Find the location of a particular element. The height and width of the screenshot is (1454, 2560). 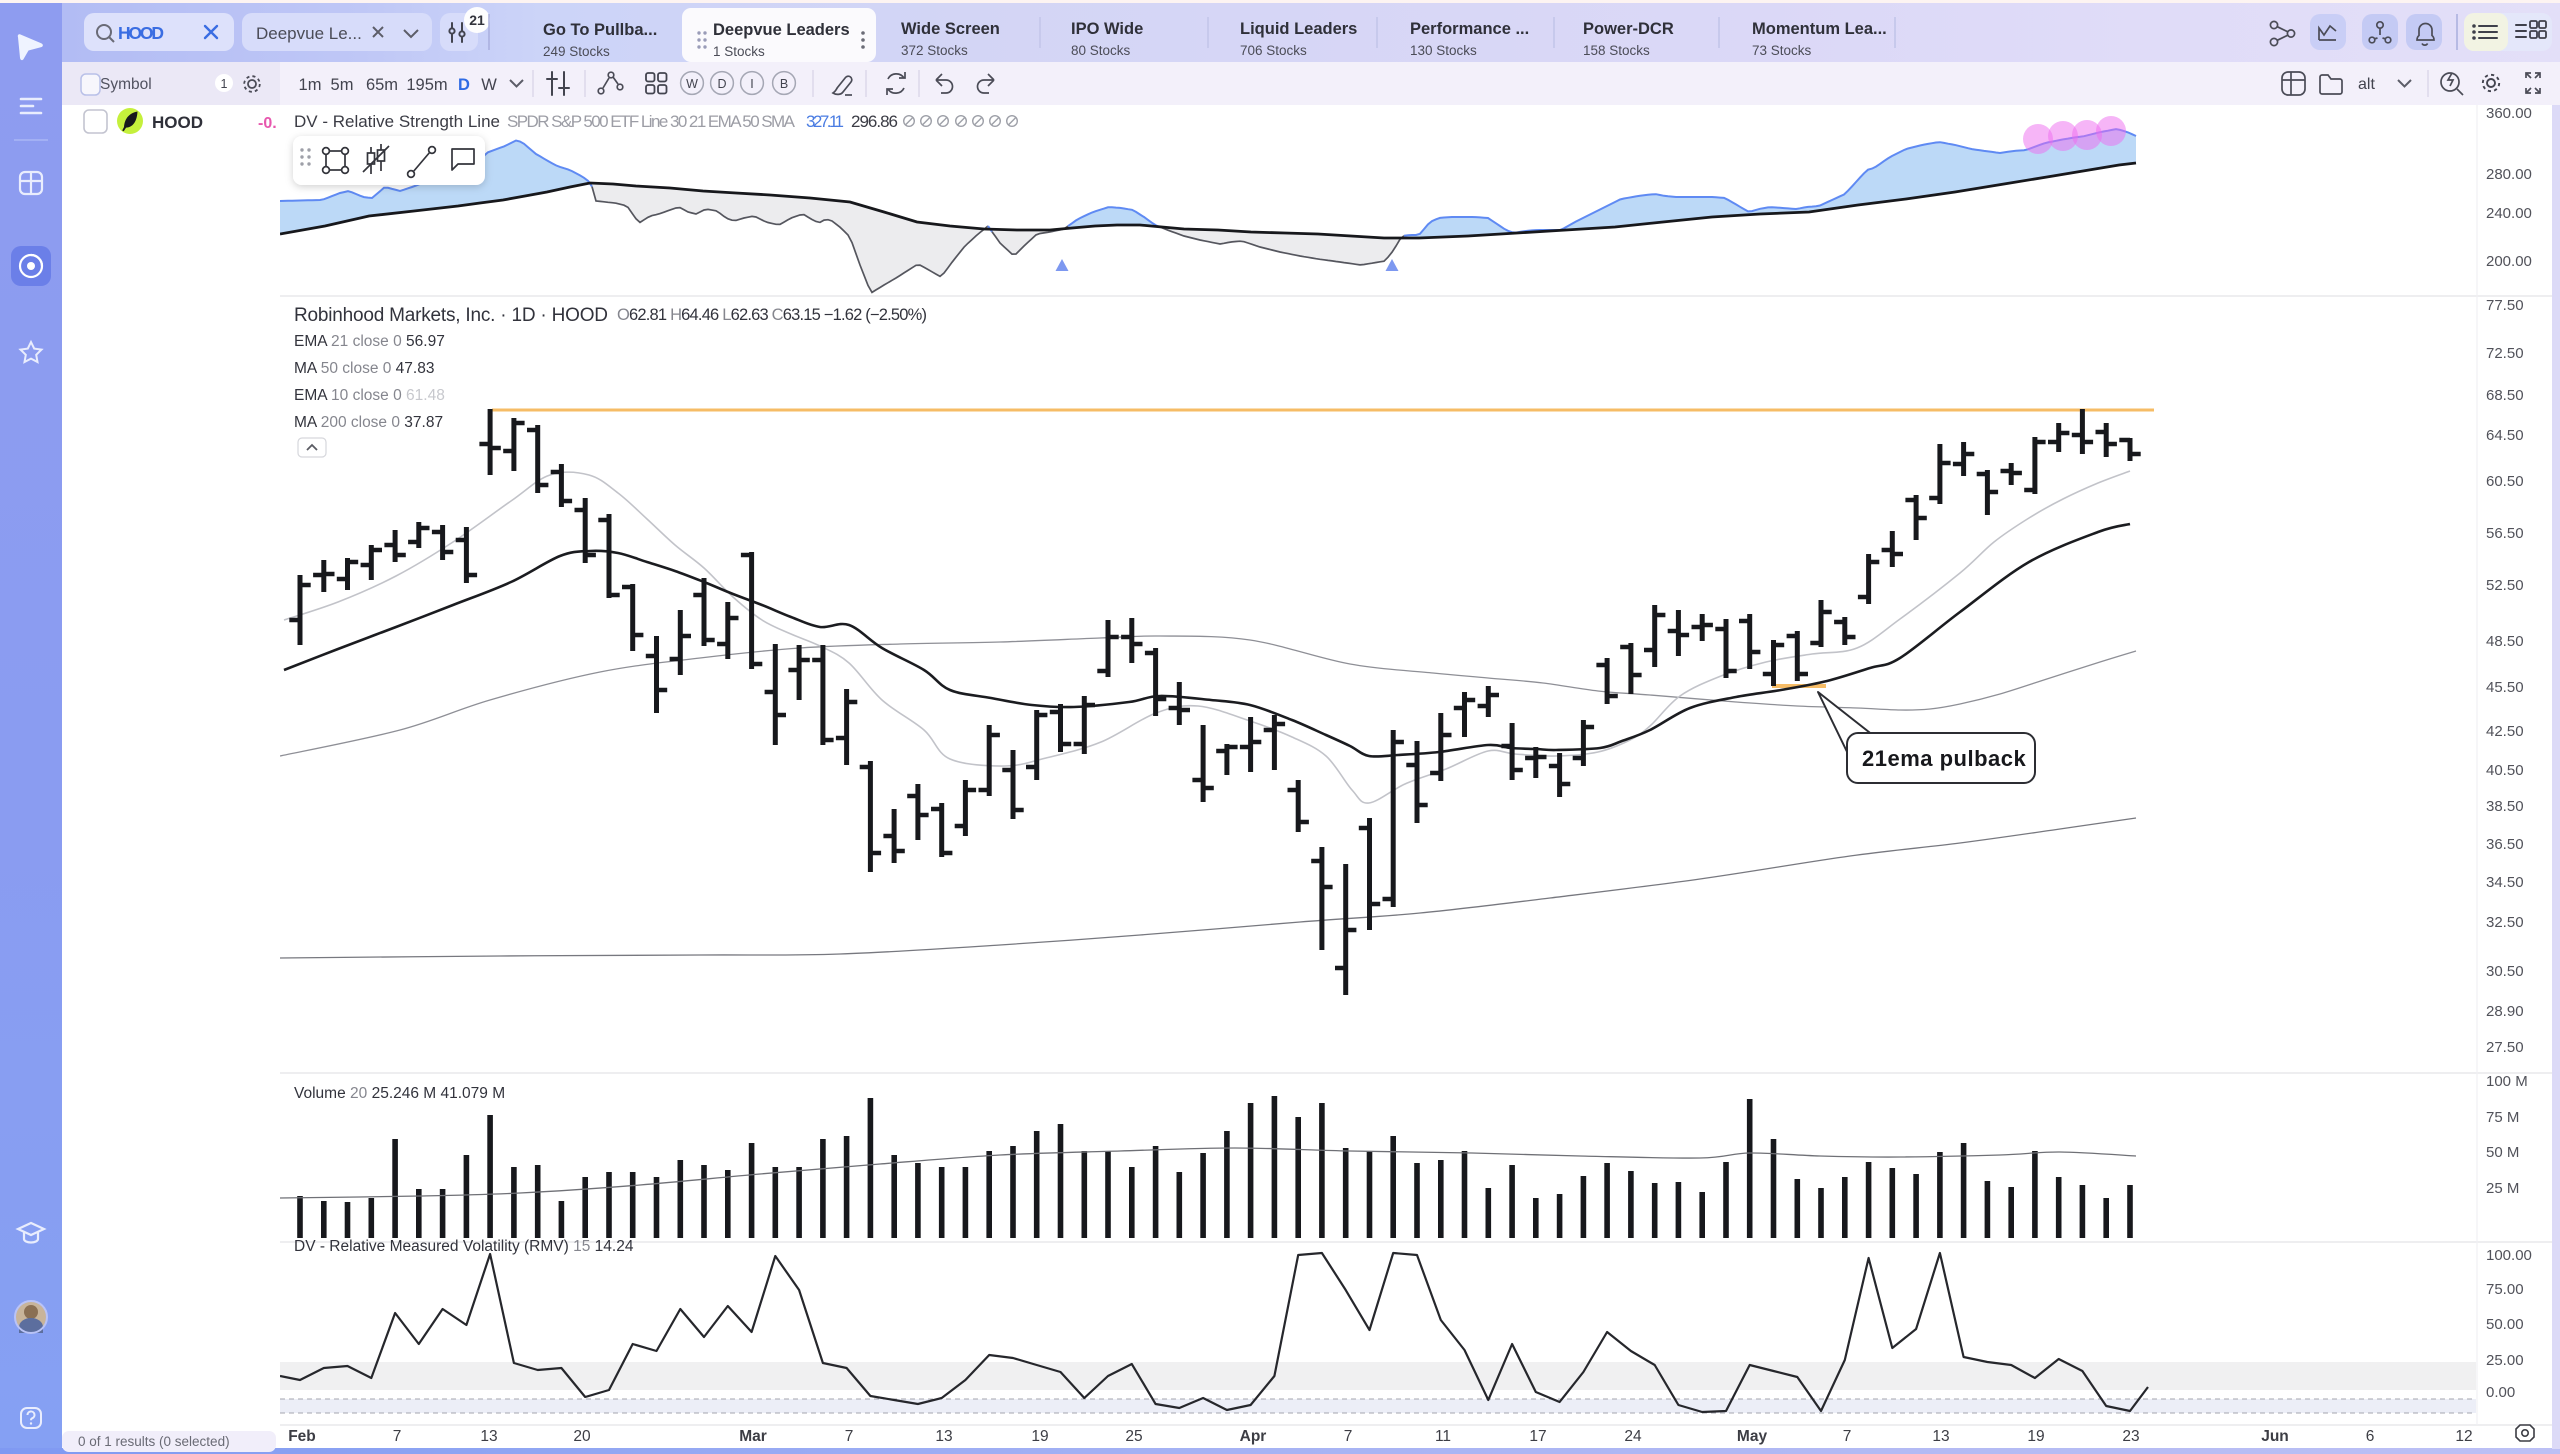

svg-text: EMA 21 close 0 56.97 is located at coordinates (369, 341).